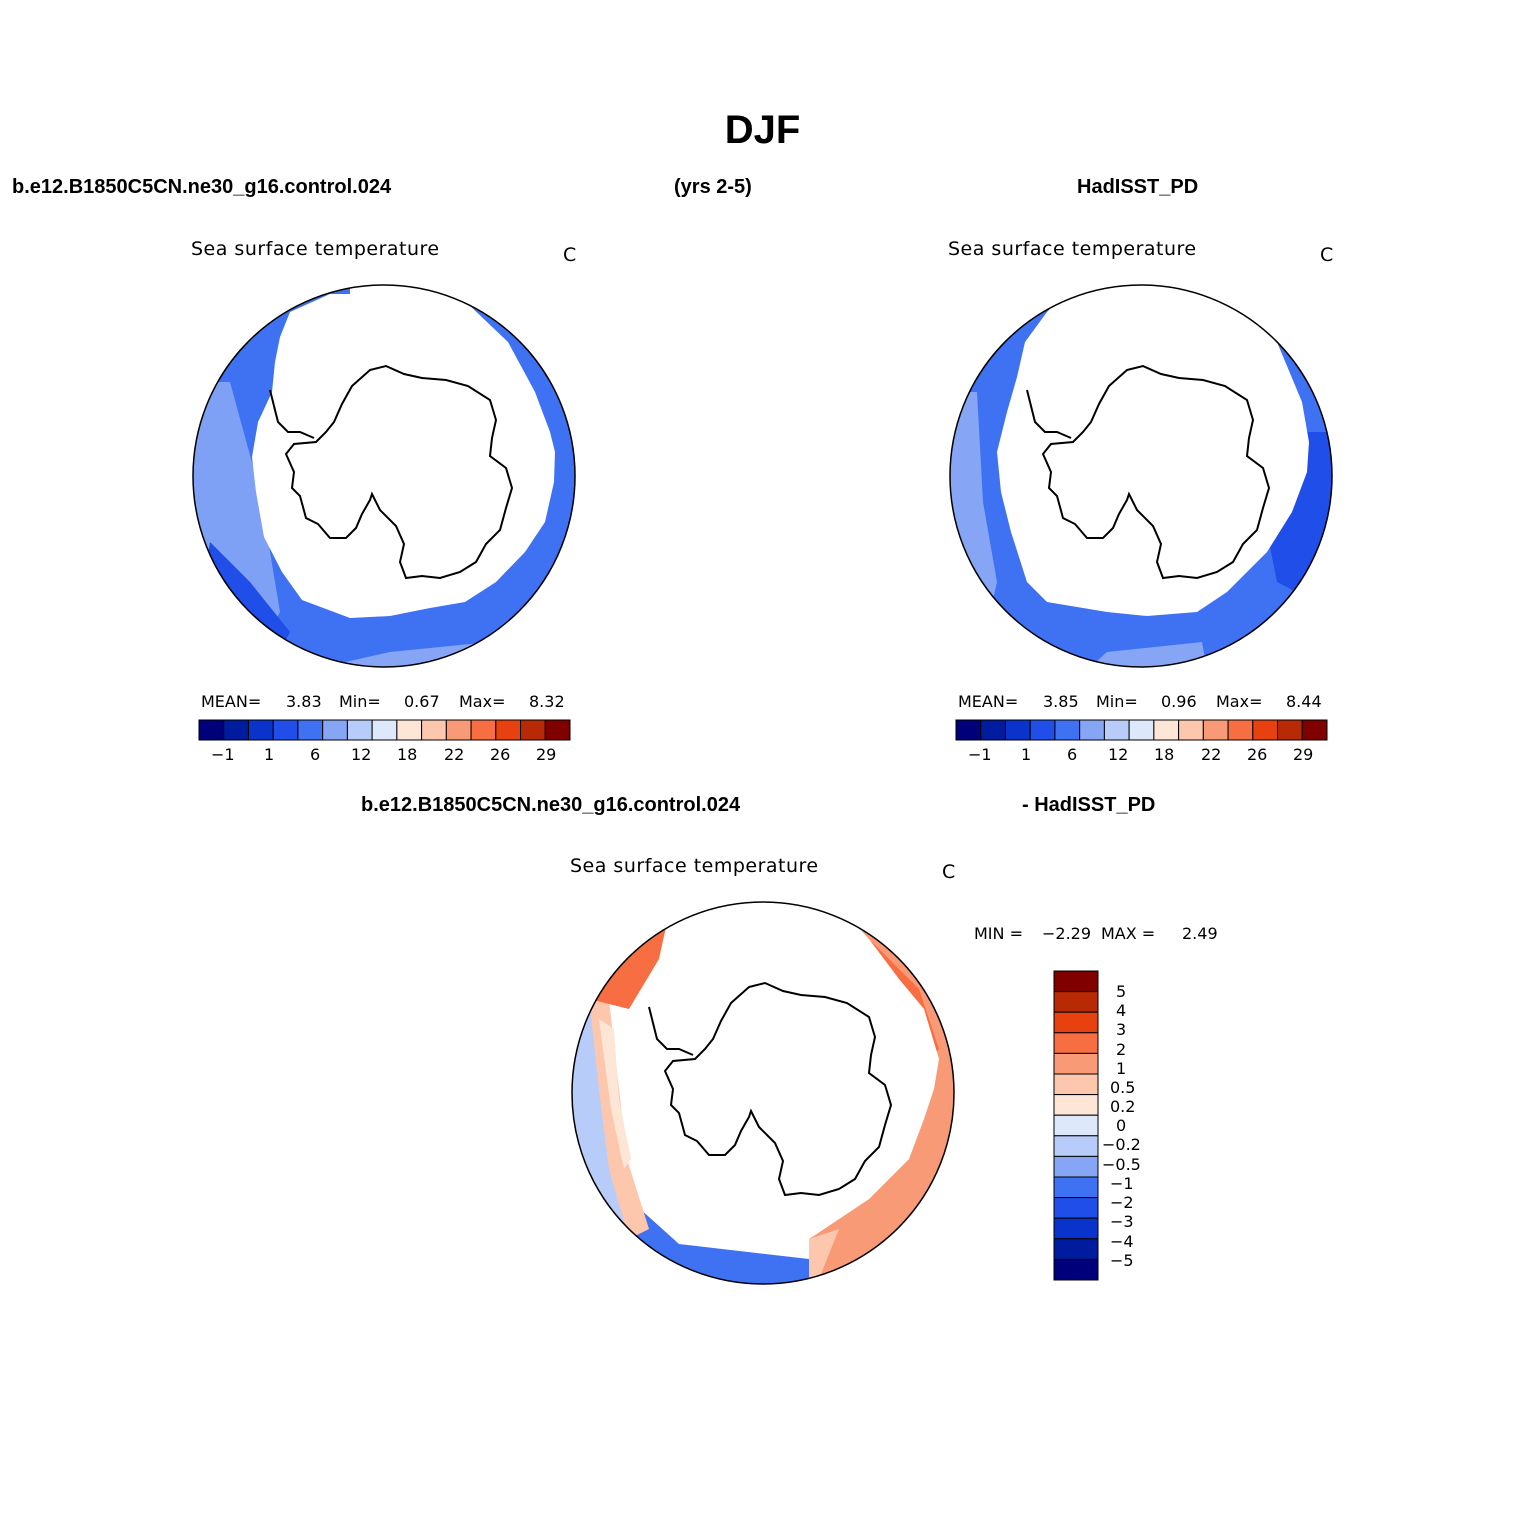  What do you see at coordinates (1121, 1164) in the screenshot?
I see `diff-colorbar-tick: −0.5` at bounding box center [1121, 1164].